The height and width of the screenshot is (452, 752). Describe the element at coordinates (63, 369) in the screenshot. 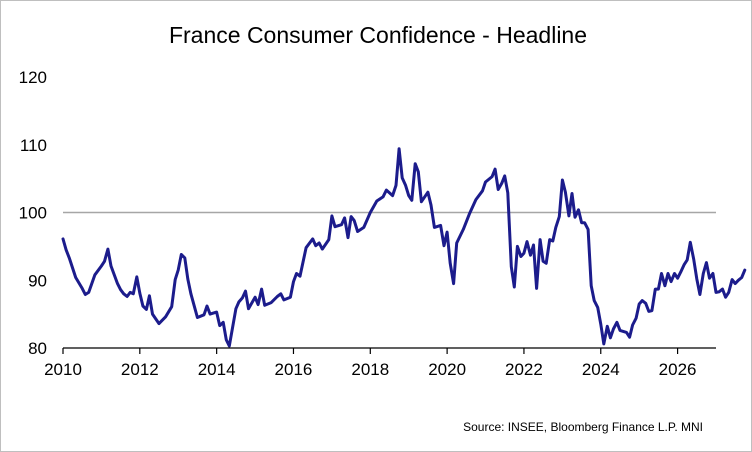

I see `x-tick-label-2010: 2010` at that location.